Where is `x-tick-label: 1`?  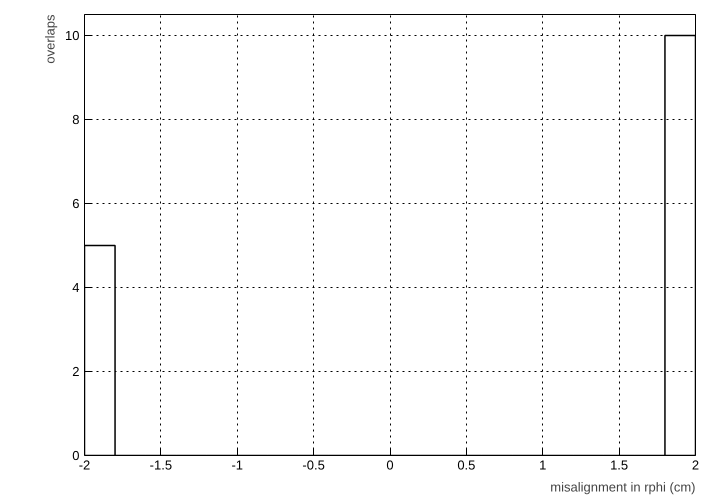
x-tick-label: 1 is located at coordinates (542, 465).